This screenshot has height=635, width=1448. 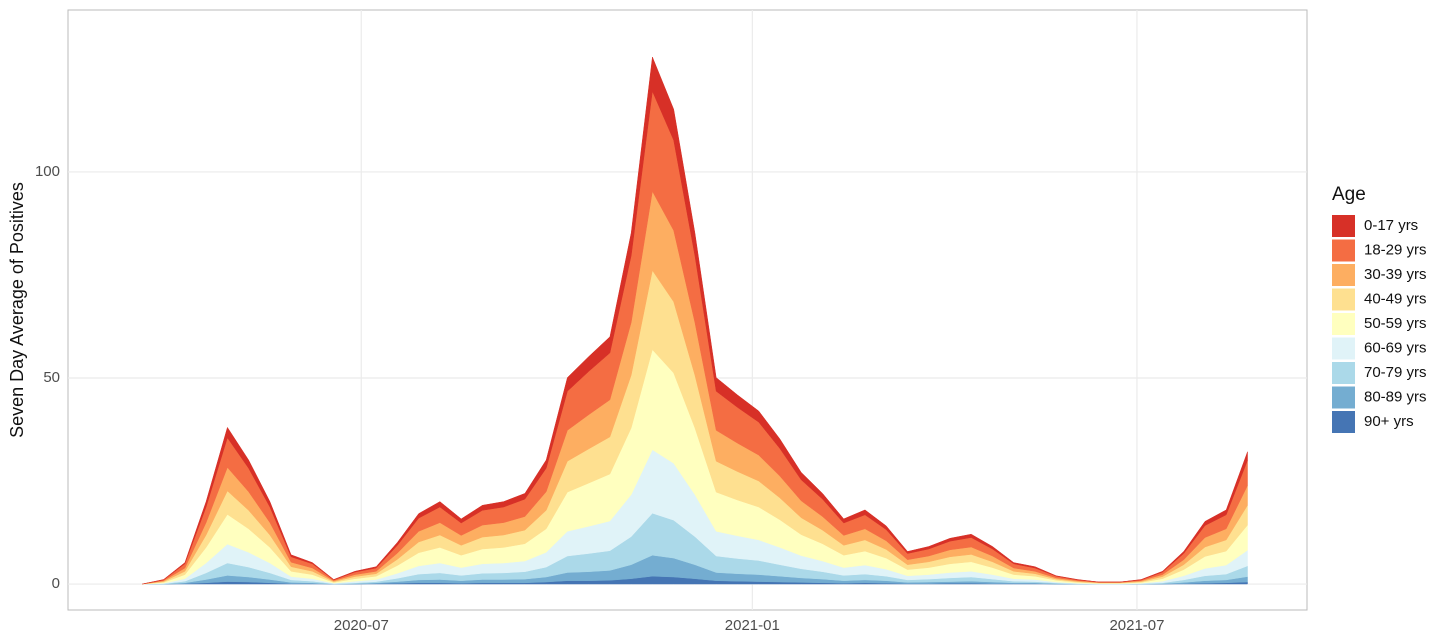 I want to click on legend-label: 90+ yrs, so click(x=1389, y=421).